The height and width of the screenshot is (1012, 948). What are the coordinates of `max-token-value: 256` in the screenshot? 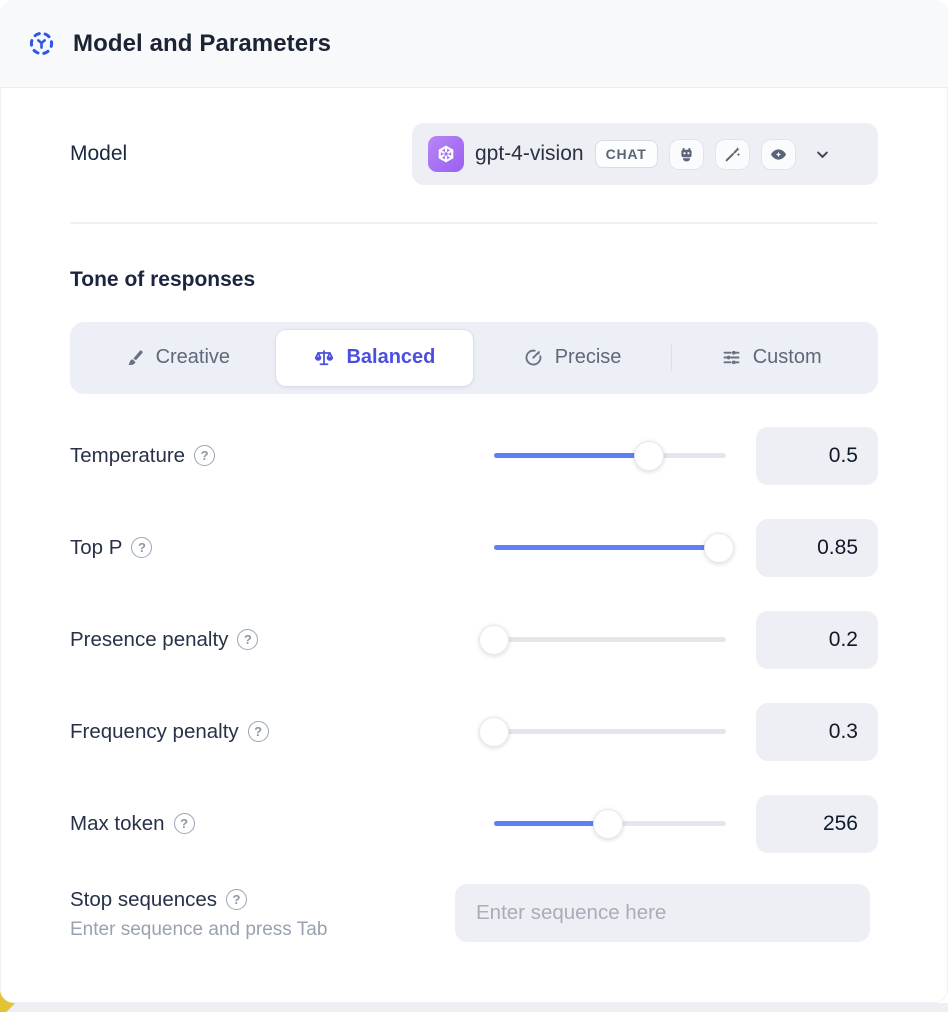 It's located at (817, 823).